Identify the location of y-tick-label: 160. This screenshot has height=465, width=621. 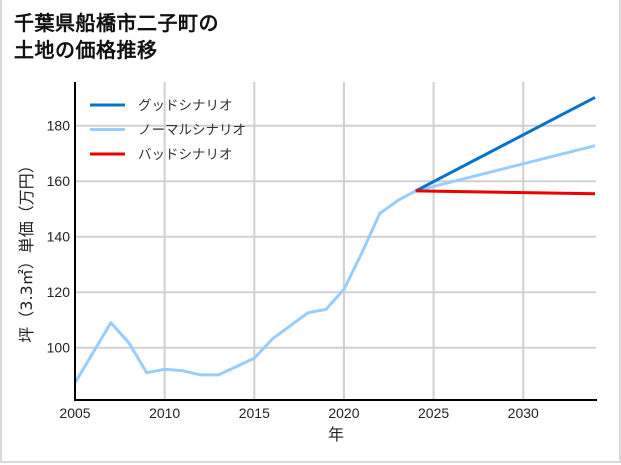
(59, 181).